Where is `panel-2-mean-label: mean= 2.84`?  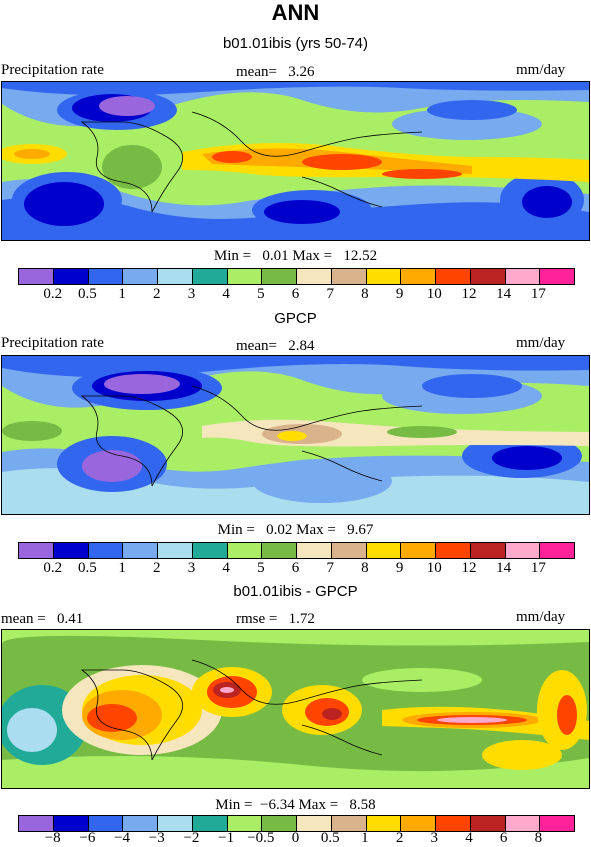
panel-2-mean-label: mean= 2.84 is located at coordinates (275, 346).